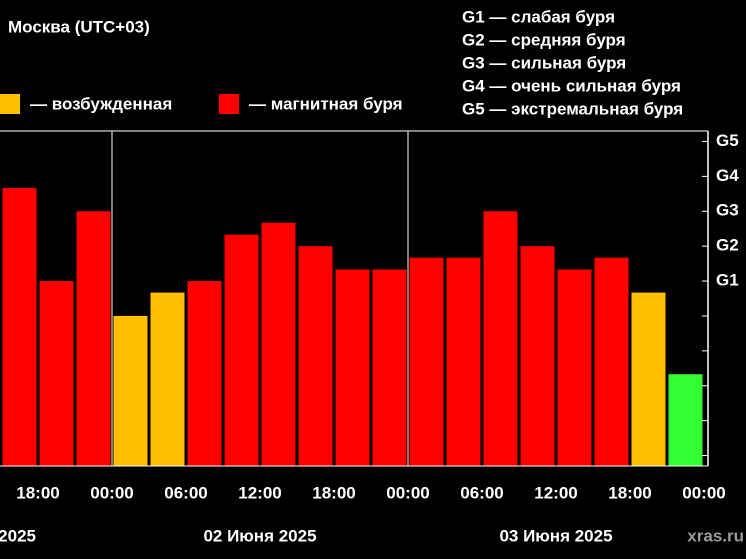 The image size is (746, 559). What do you see at coordinates (727, 245) in the screenshot?
I see `y-tick-label: G2` at bounding box center [727, 245].